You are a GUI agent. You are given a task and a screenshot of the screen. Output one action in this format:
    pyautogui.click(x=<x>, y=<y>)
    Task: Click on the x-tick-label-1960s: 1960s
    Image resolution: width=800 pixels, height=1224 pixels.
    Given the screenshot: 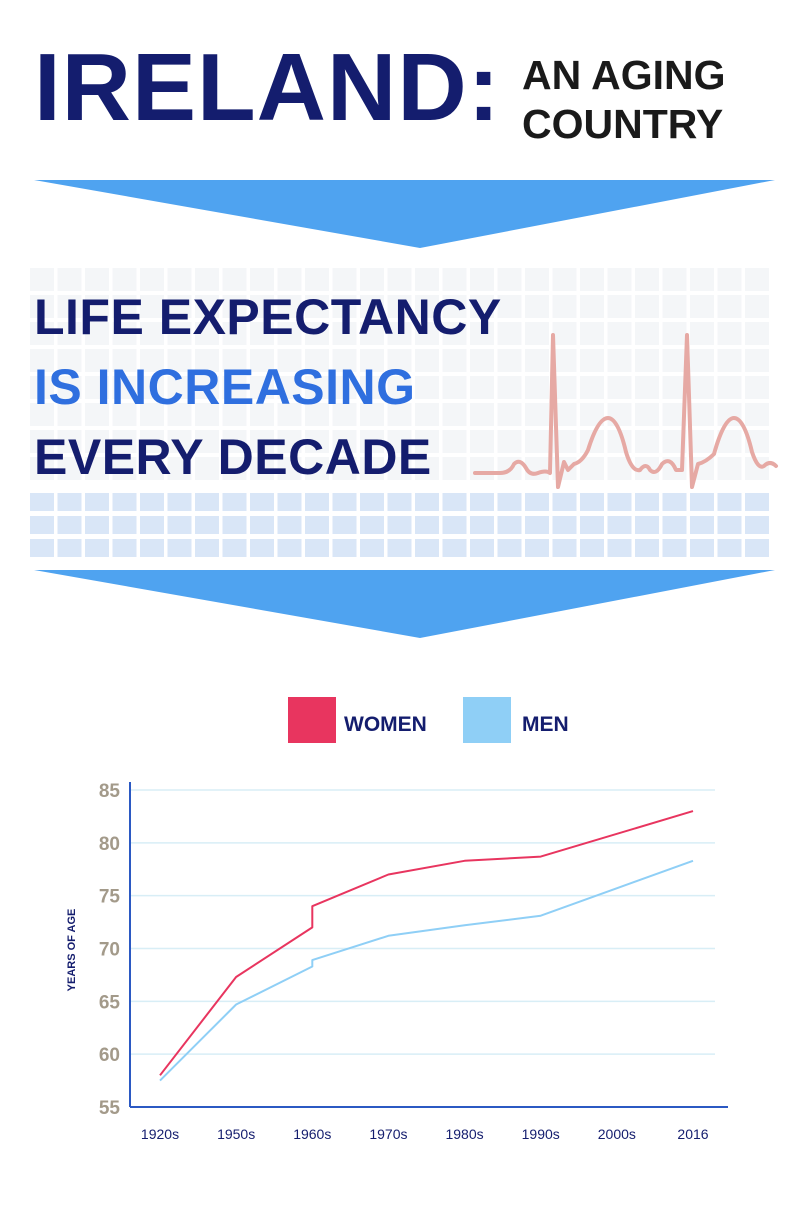 What is the action you would take?
    pyautogui.click(x=312, y=1134)
    